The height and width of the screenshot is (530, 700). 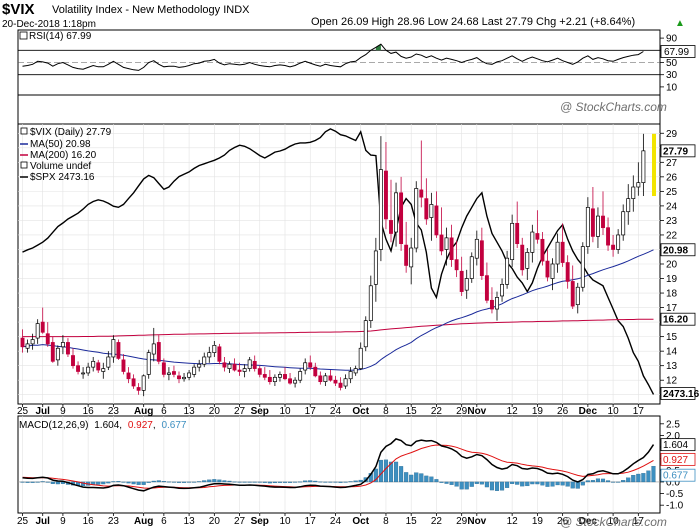 What do you see at coordinates (215, 521) in the screenshot?
I see `x-tick-label-bottom: 20` at bounding box center [215, 521].